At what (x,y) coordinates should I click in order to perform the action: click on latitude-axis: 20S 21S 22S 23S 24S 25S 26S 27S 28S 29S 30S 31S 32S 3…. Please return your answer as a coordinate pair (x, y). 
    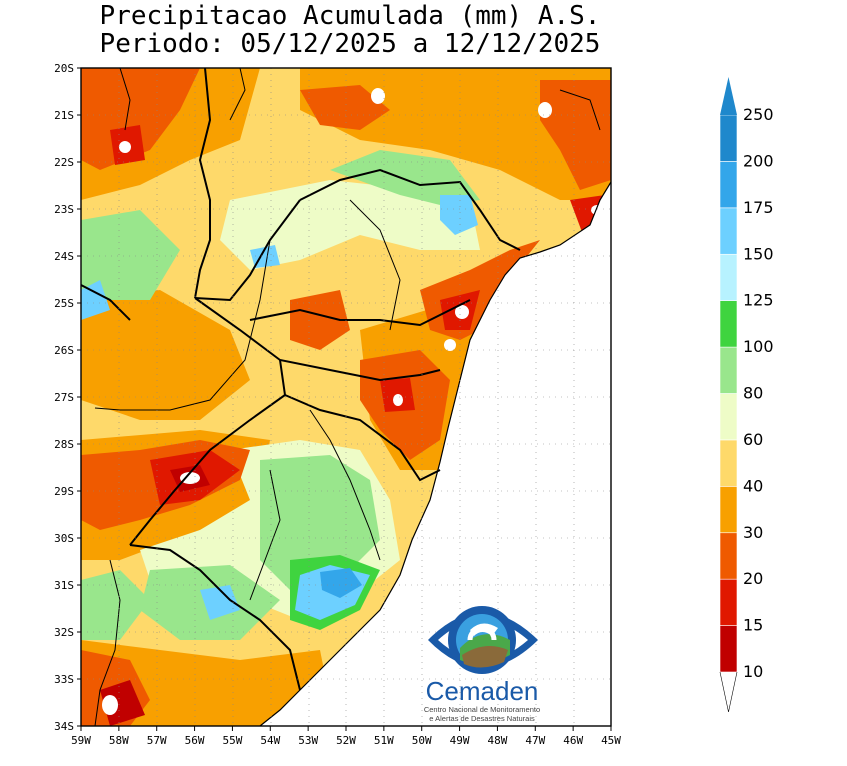
    Looking at the image, I should click on (67, 397).